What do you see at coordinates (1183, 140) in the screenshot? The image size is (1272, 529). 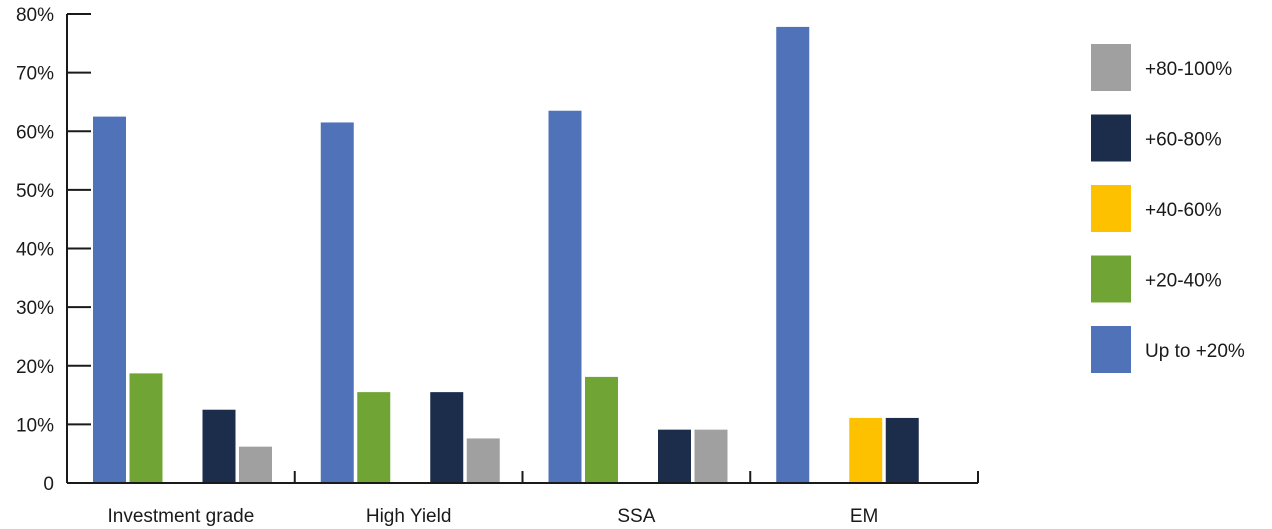 I see `legend-label: +60-80%` at bounding box center [1183, 140].